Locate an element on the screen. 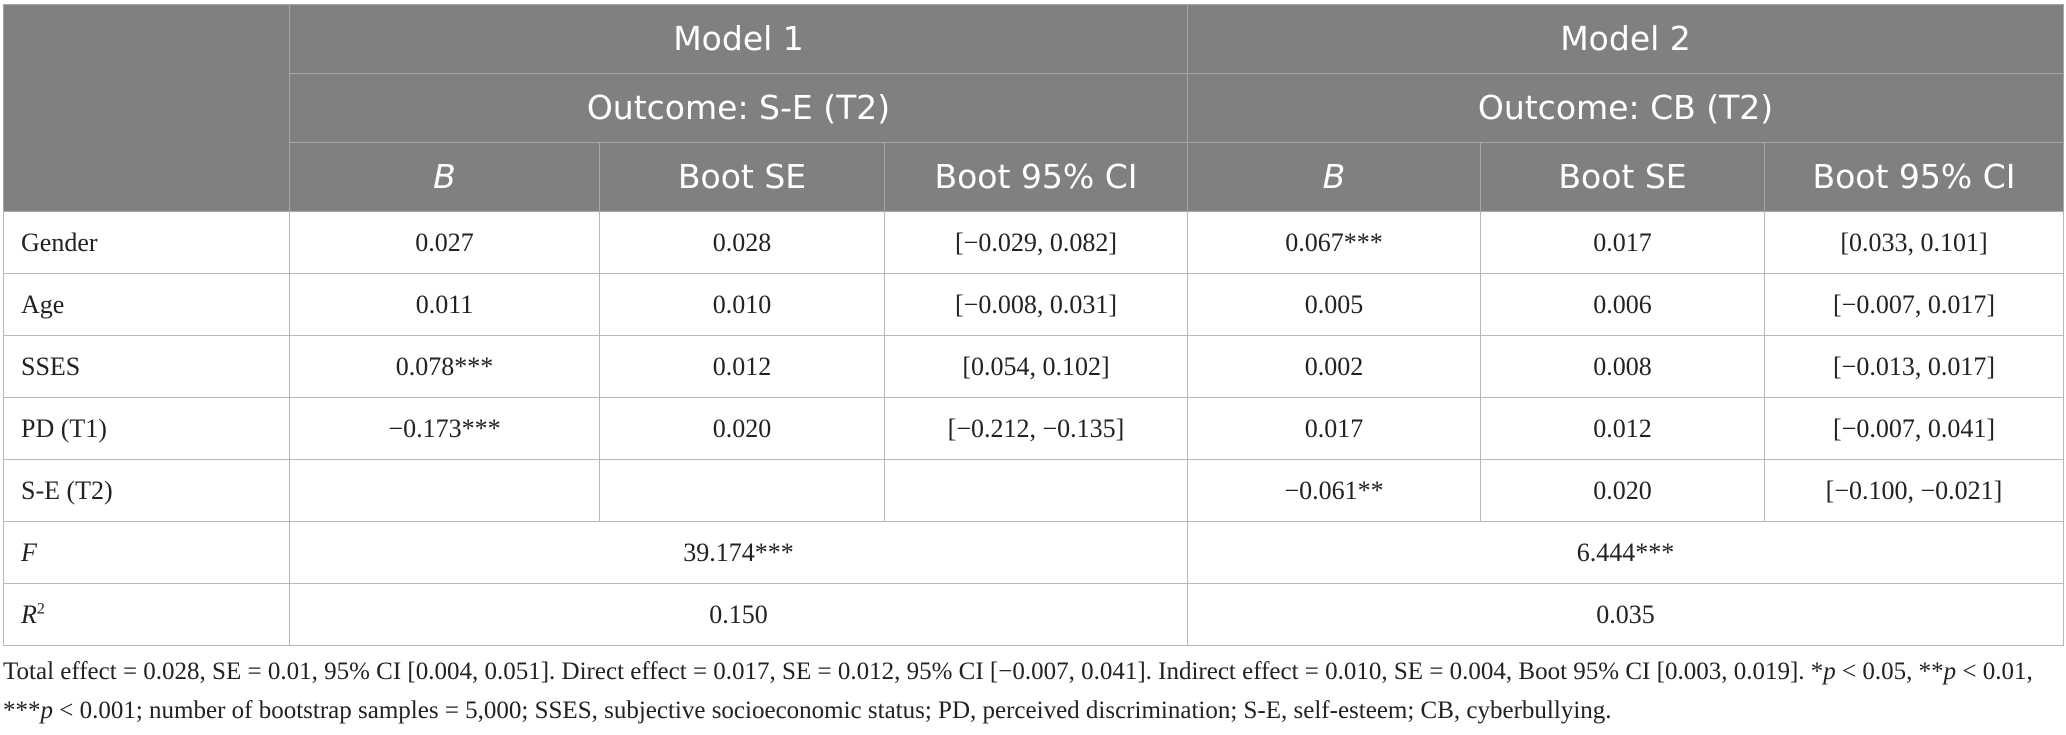 Image resolution: width=2066 pixels, height=735 pixels. cell-m2-ci: [0.033, 0.101] is located at coordinates (1914, 242).